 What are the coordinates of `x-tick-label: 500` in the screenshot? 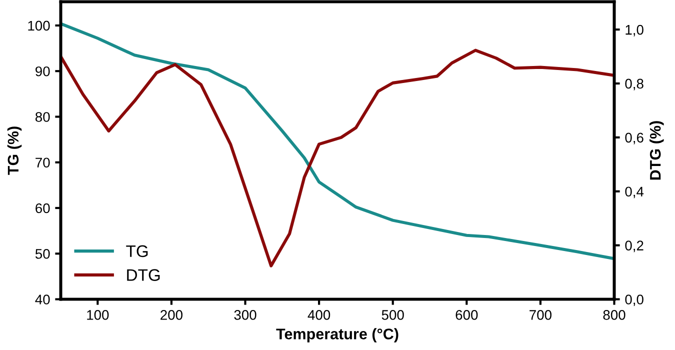 It's located at (393, 315).